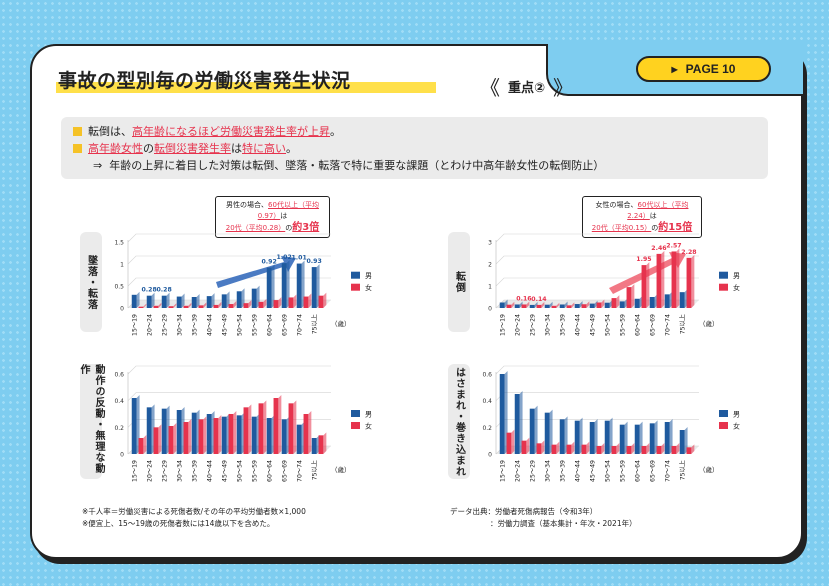  What do you see at coordinates (225, 471) in the screenshot?
I see `x-tick-label: 45〜49` at bounding box center [225, 471].